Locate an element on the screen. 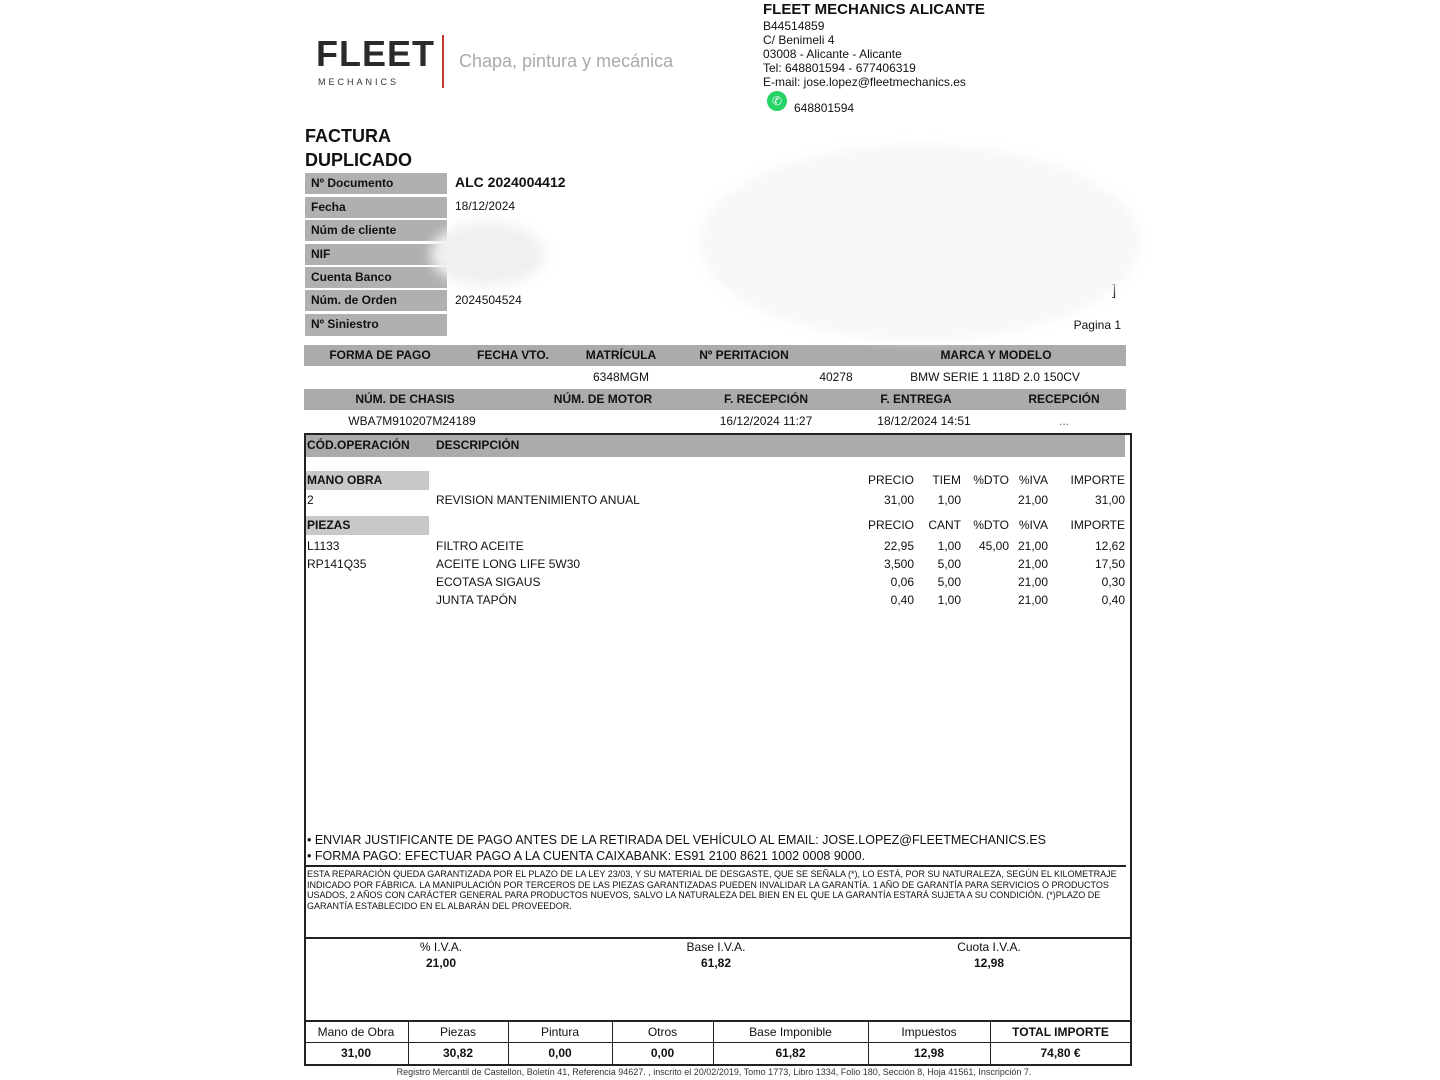 The image size is (1440, 1080). iva-pct-label: % I.V.A. is located at coordinates (441, 947).